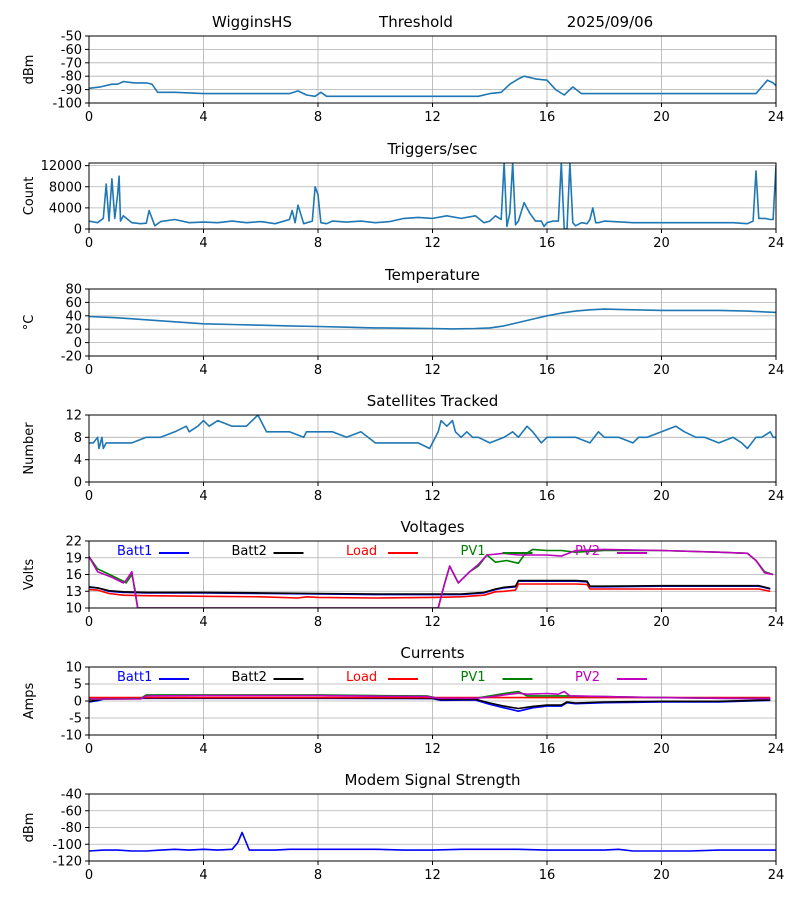  Describe the element at coordinates (78, 685) in the screenshot. I see `y-tick-label: 5` at that location.